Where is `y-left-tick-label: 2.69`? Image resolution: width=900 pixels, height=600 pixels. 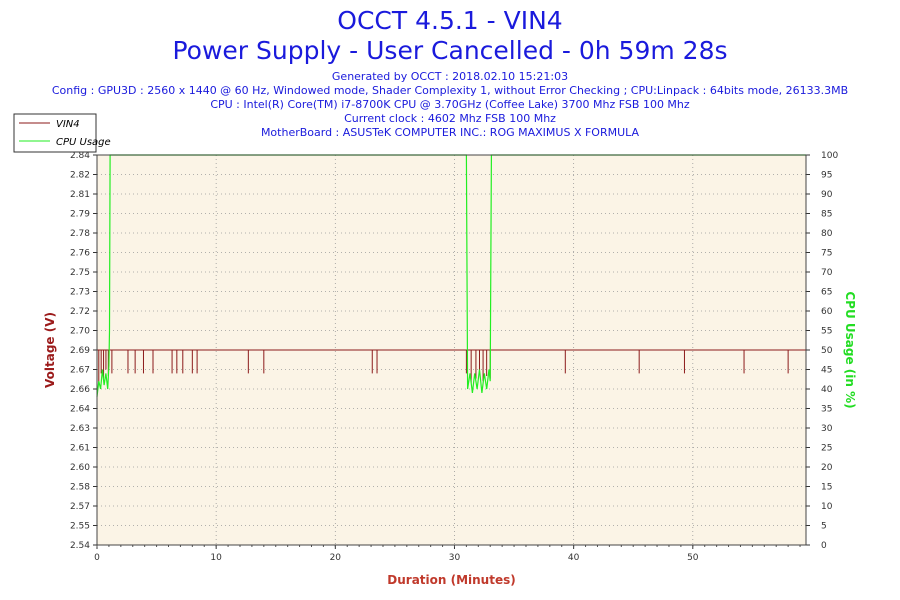
y-left-tick-label: 2.69 is located at coordinates (80, 351).